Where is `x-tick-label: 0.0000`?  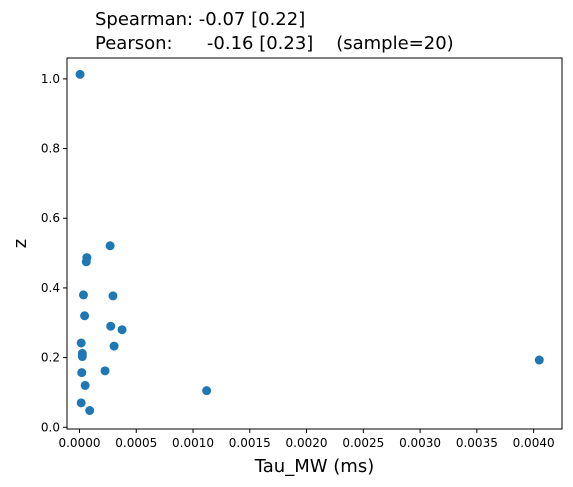
x-tick-label: 0.0000 is located at coordinates (79, 443).